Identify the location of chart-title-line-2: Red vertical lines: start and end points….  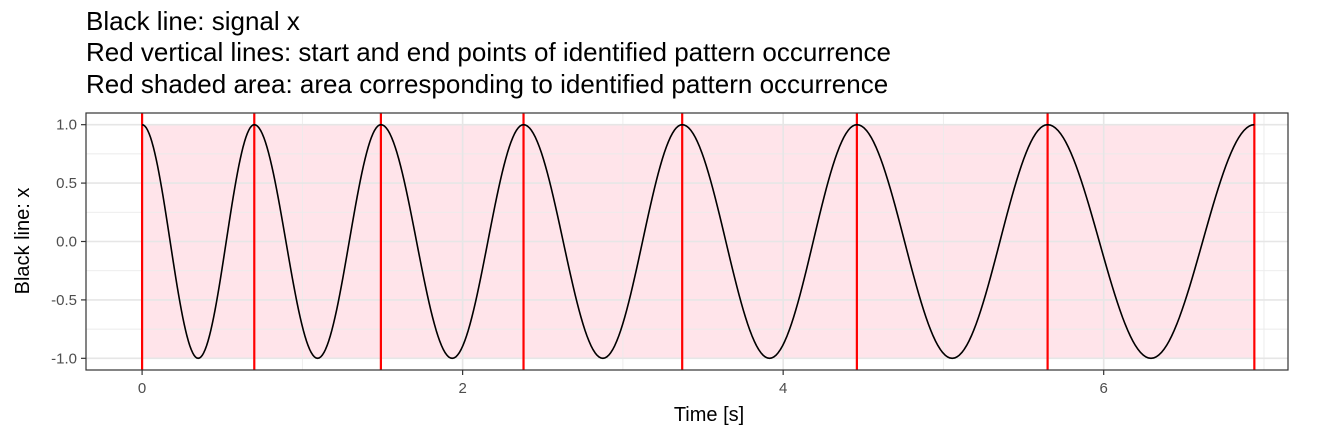
(488, 52).